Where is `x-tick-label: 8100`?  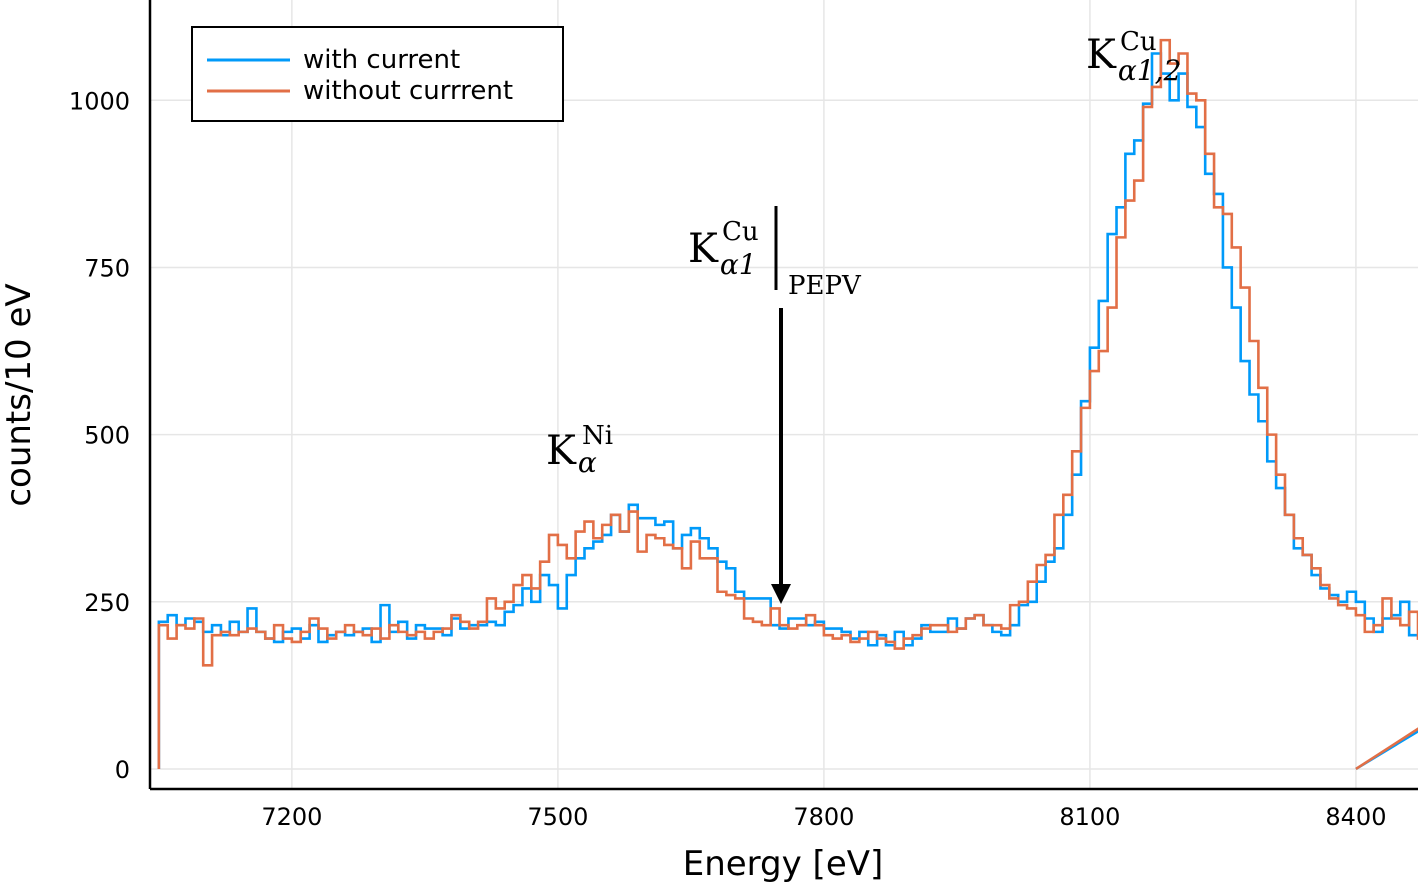
x-tick-label: 8100 is located at coordinates (1089, 817).